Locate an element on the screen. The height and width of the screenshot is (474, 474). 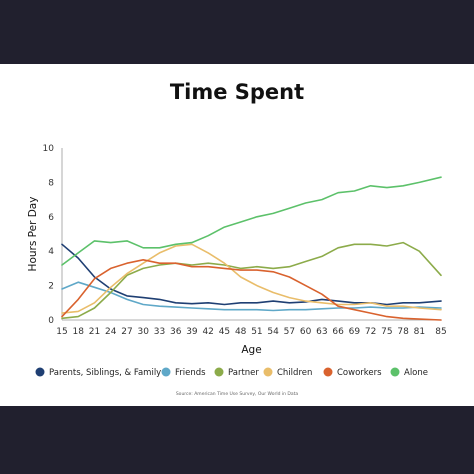
legend-marker-alone is located at coordinates (395, 372).